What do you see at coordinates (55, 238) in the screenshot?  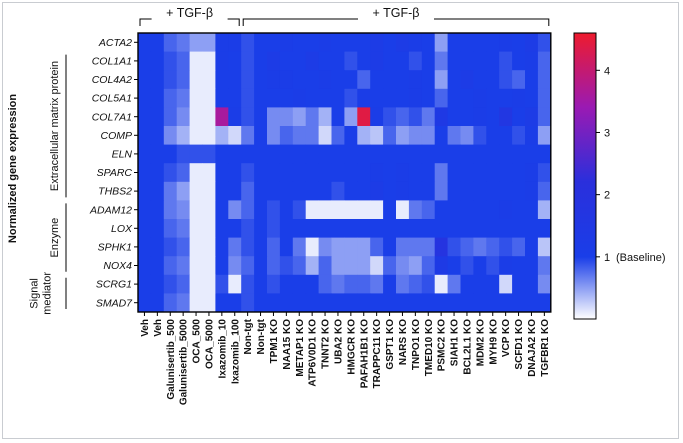 I see `group-label: Enzyme` at bounding box center [55, 238].